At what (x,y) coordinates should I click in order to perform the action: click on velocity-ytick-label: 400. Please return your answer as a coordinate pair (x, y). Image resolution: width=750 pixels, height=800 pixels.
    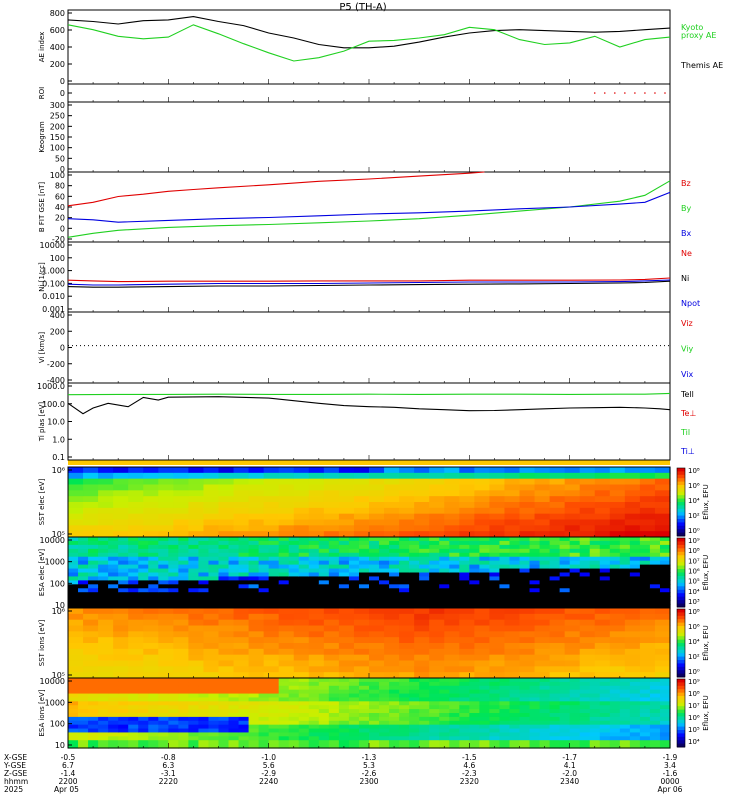
    Looking at the image, I should click on (57, 315).